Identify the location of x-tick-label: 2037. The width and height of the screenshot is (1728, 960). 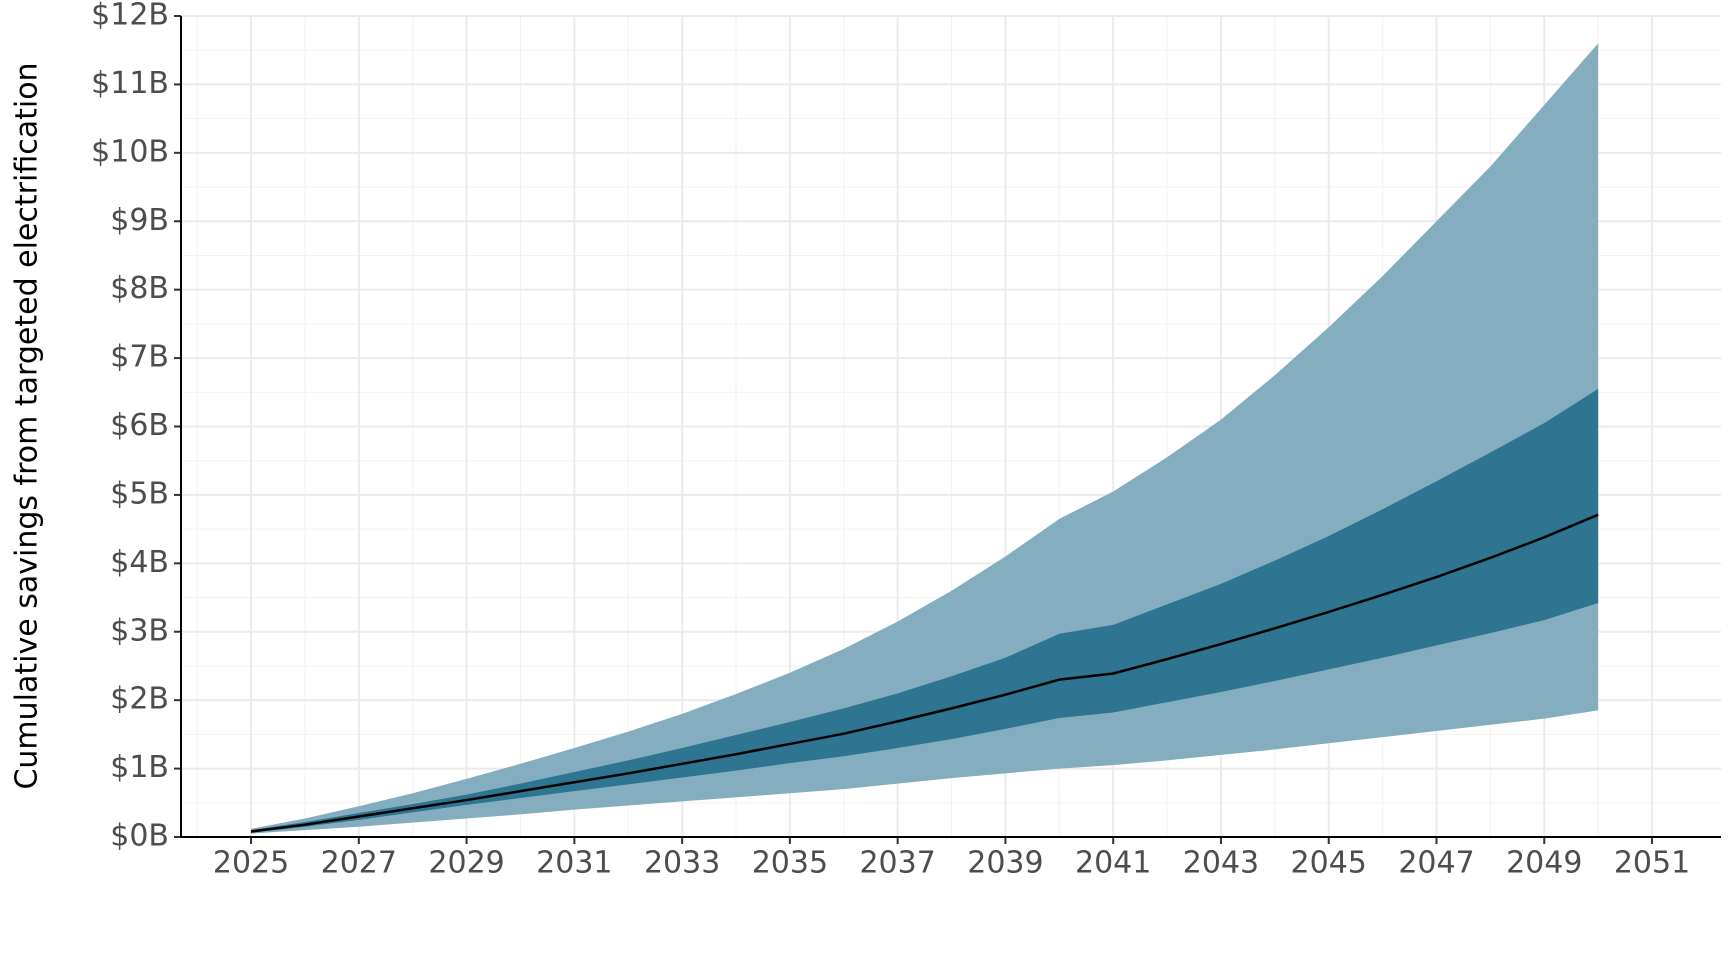
(897, 863).